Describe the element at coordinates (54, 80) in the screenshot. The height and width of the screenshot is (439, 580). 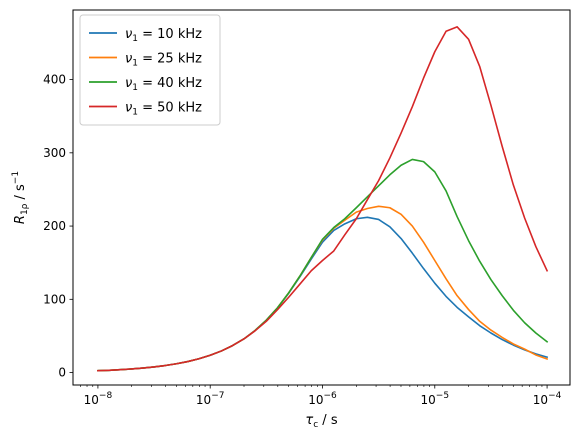
I see `y-tick-label-400: 400` at that location.